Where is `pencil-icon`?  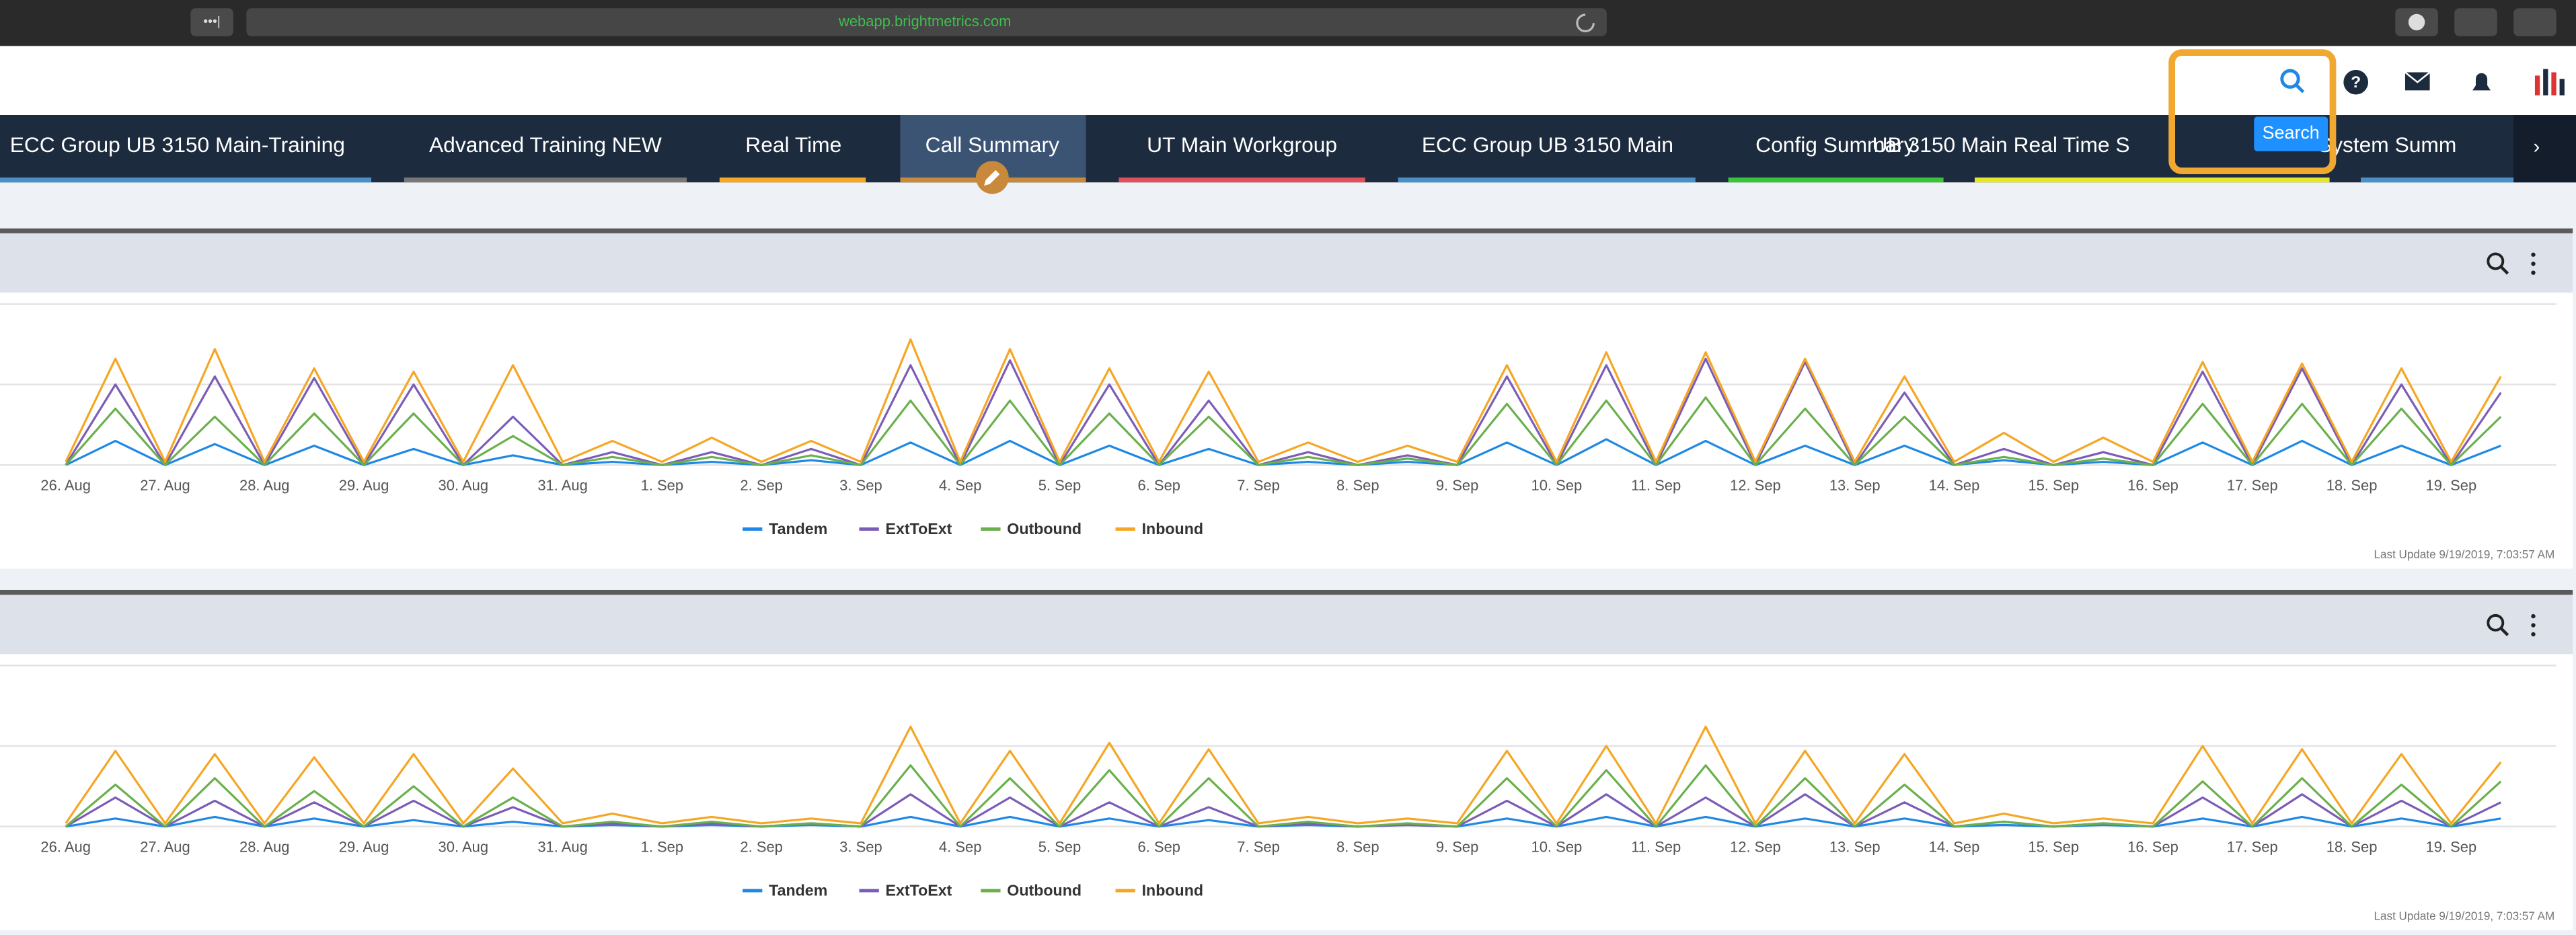
pencil-icon is located at coordinates (992, 178).